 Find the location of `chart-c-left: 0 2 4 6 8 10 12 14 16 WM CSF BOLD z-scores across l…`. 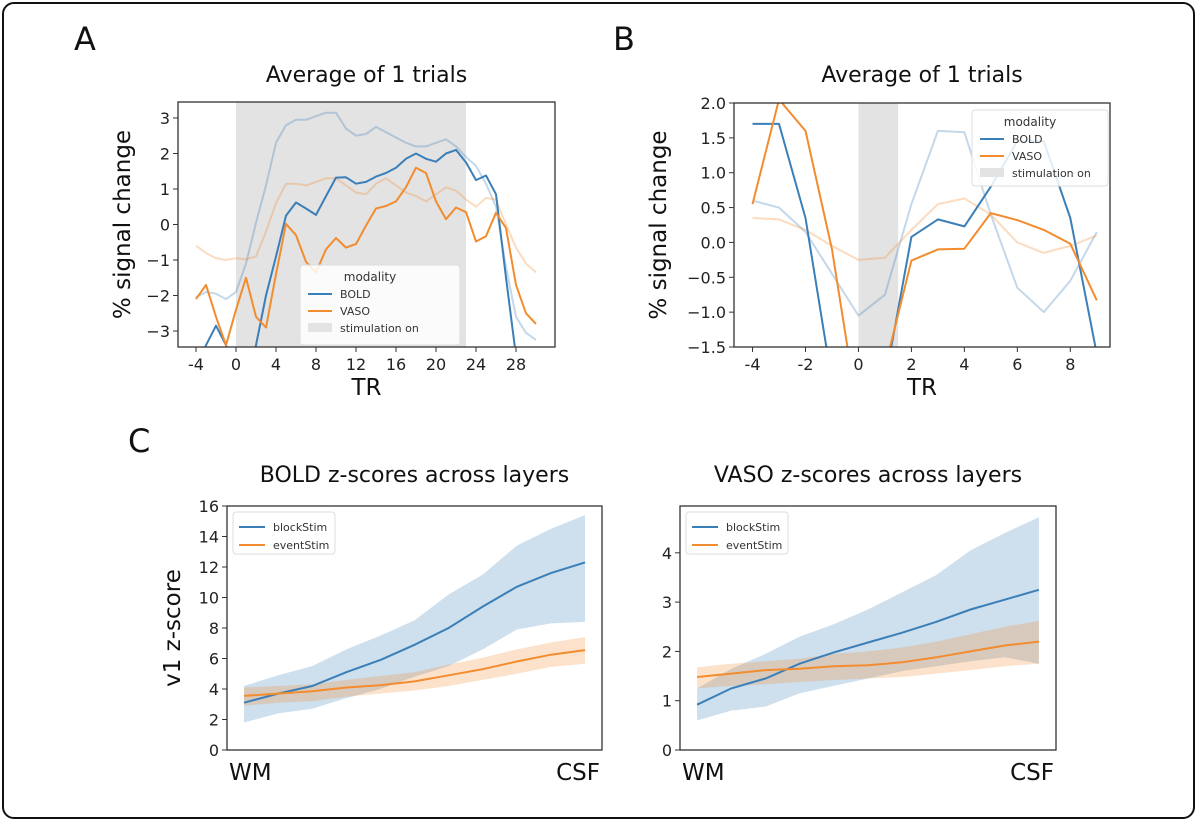

chart-c-left: 0 2 4 6 8 10 12 14 16 WM CSF BOLD z-scores across l… is located at coordinates (381, 624).